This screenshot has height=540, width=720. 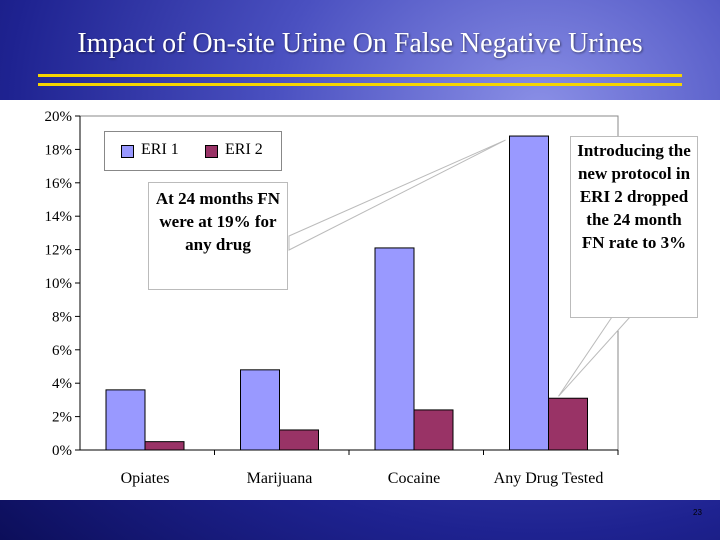 What do you see at coordinates (127, 151) in the screenshot?
I see `legend-key-eri1` at bounding box center [127, 151].